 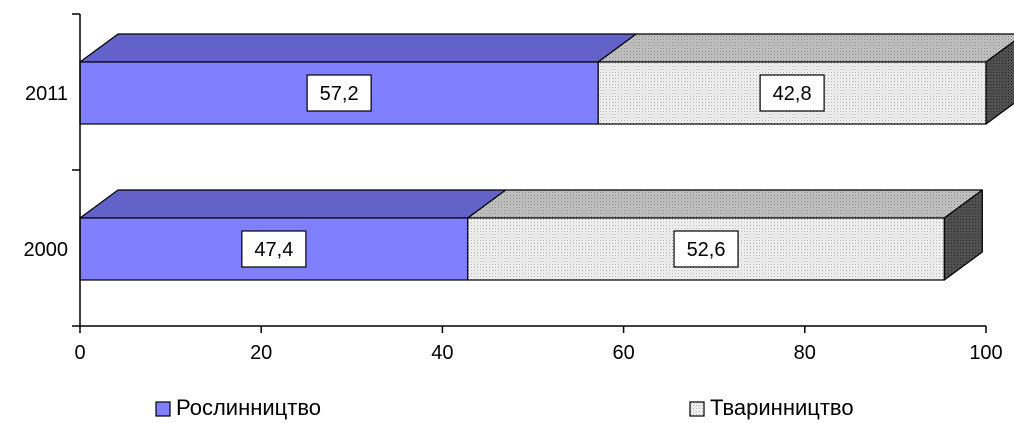 What do you see at coordinates (782, 407) in the screenshot?
I see `legend-label-animal: Тваринництво` at bounding box center [782, 407].